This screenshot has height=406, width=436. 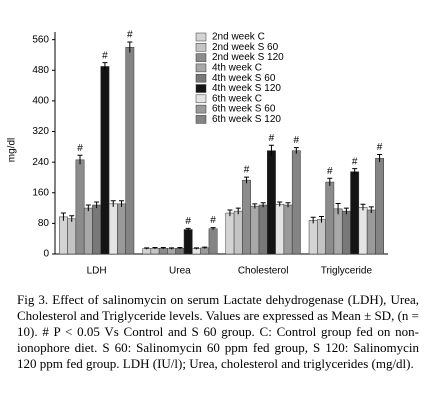 I want to click on legend-label: 4th week S 120, so click(x=246, y=88).